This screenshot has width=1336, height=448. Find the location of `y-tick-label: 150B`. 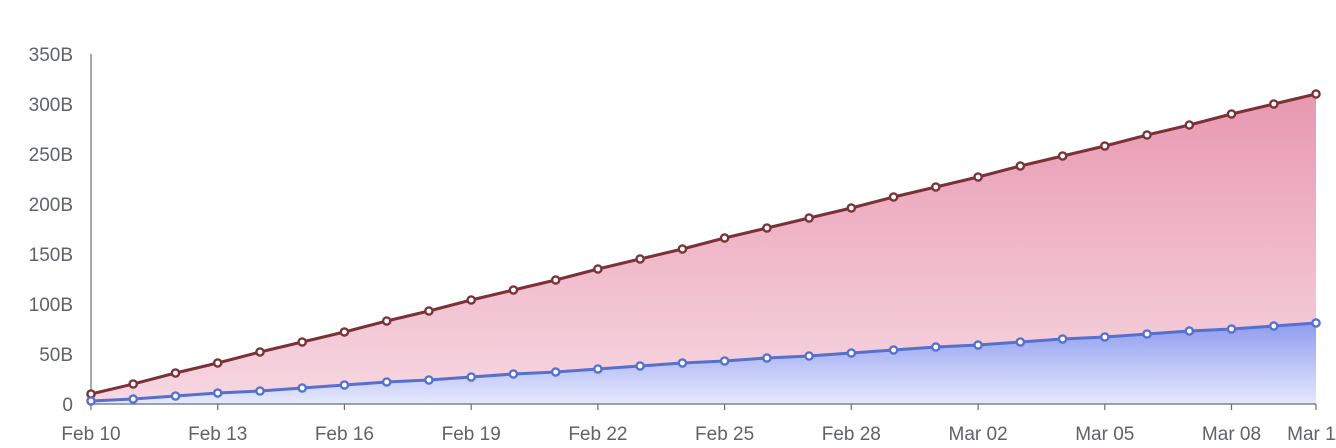

y-tick-label: 150B is located at coordinates (51, 255).